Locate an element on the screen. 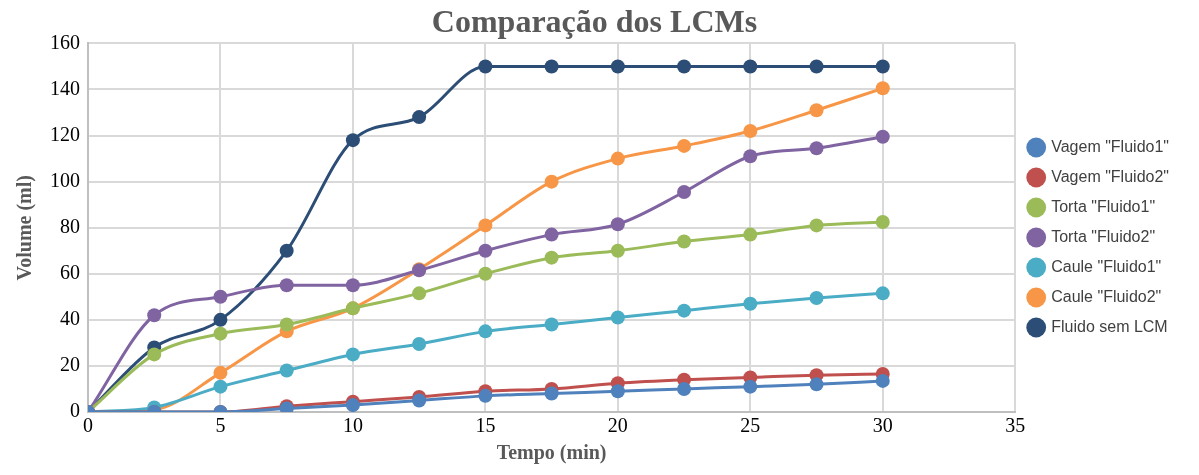  y-axis-title: Volume (ml) is located at coordinates (25, 228).